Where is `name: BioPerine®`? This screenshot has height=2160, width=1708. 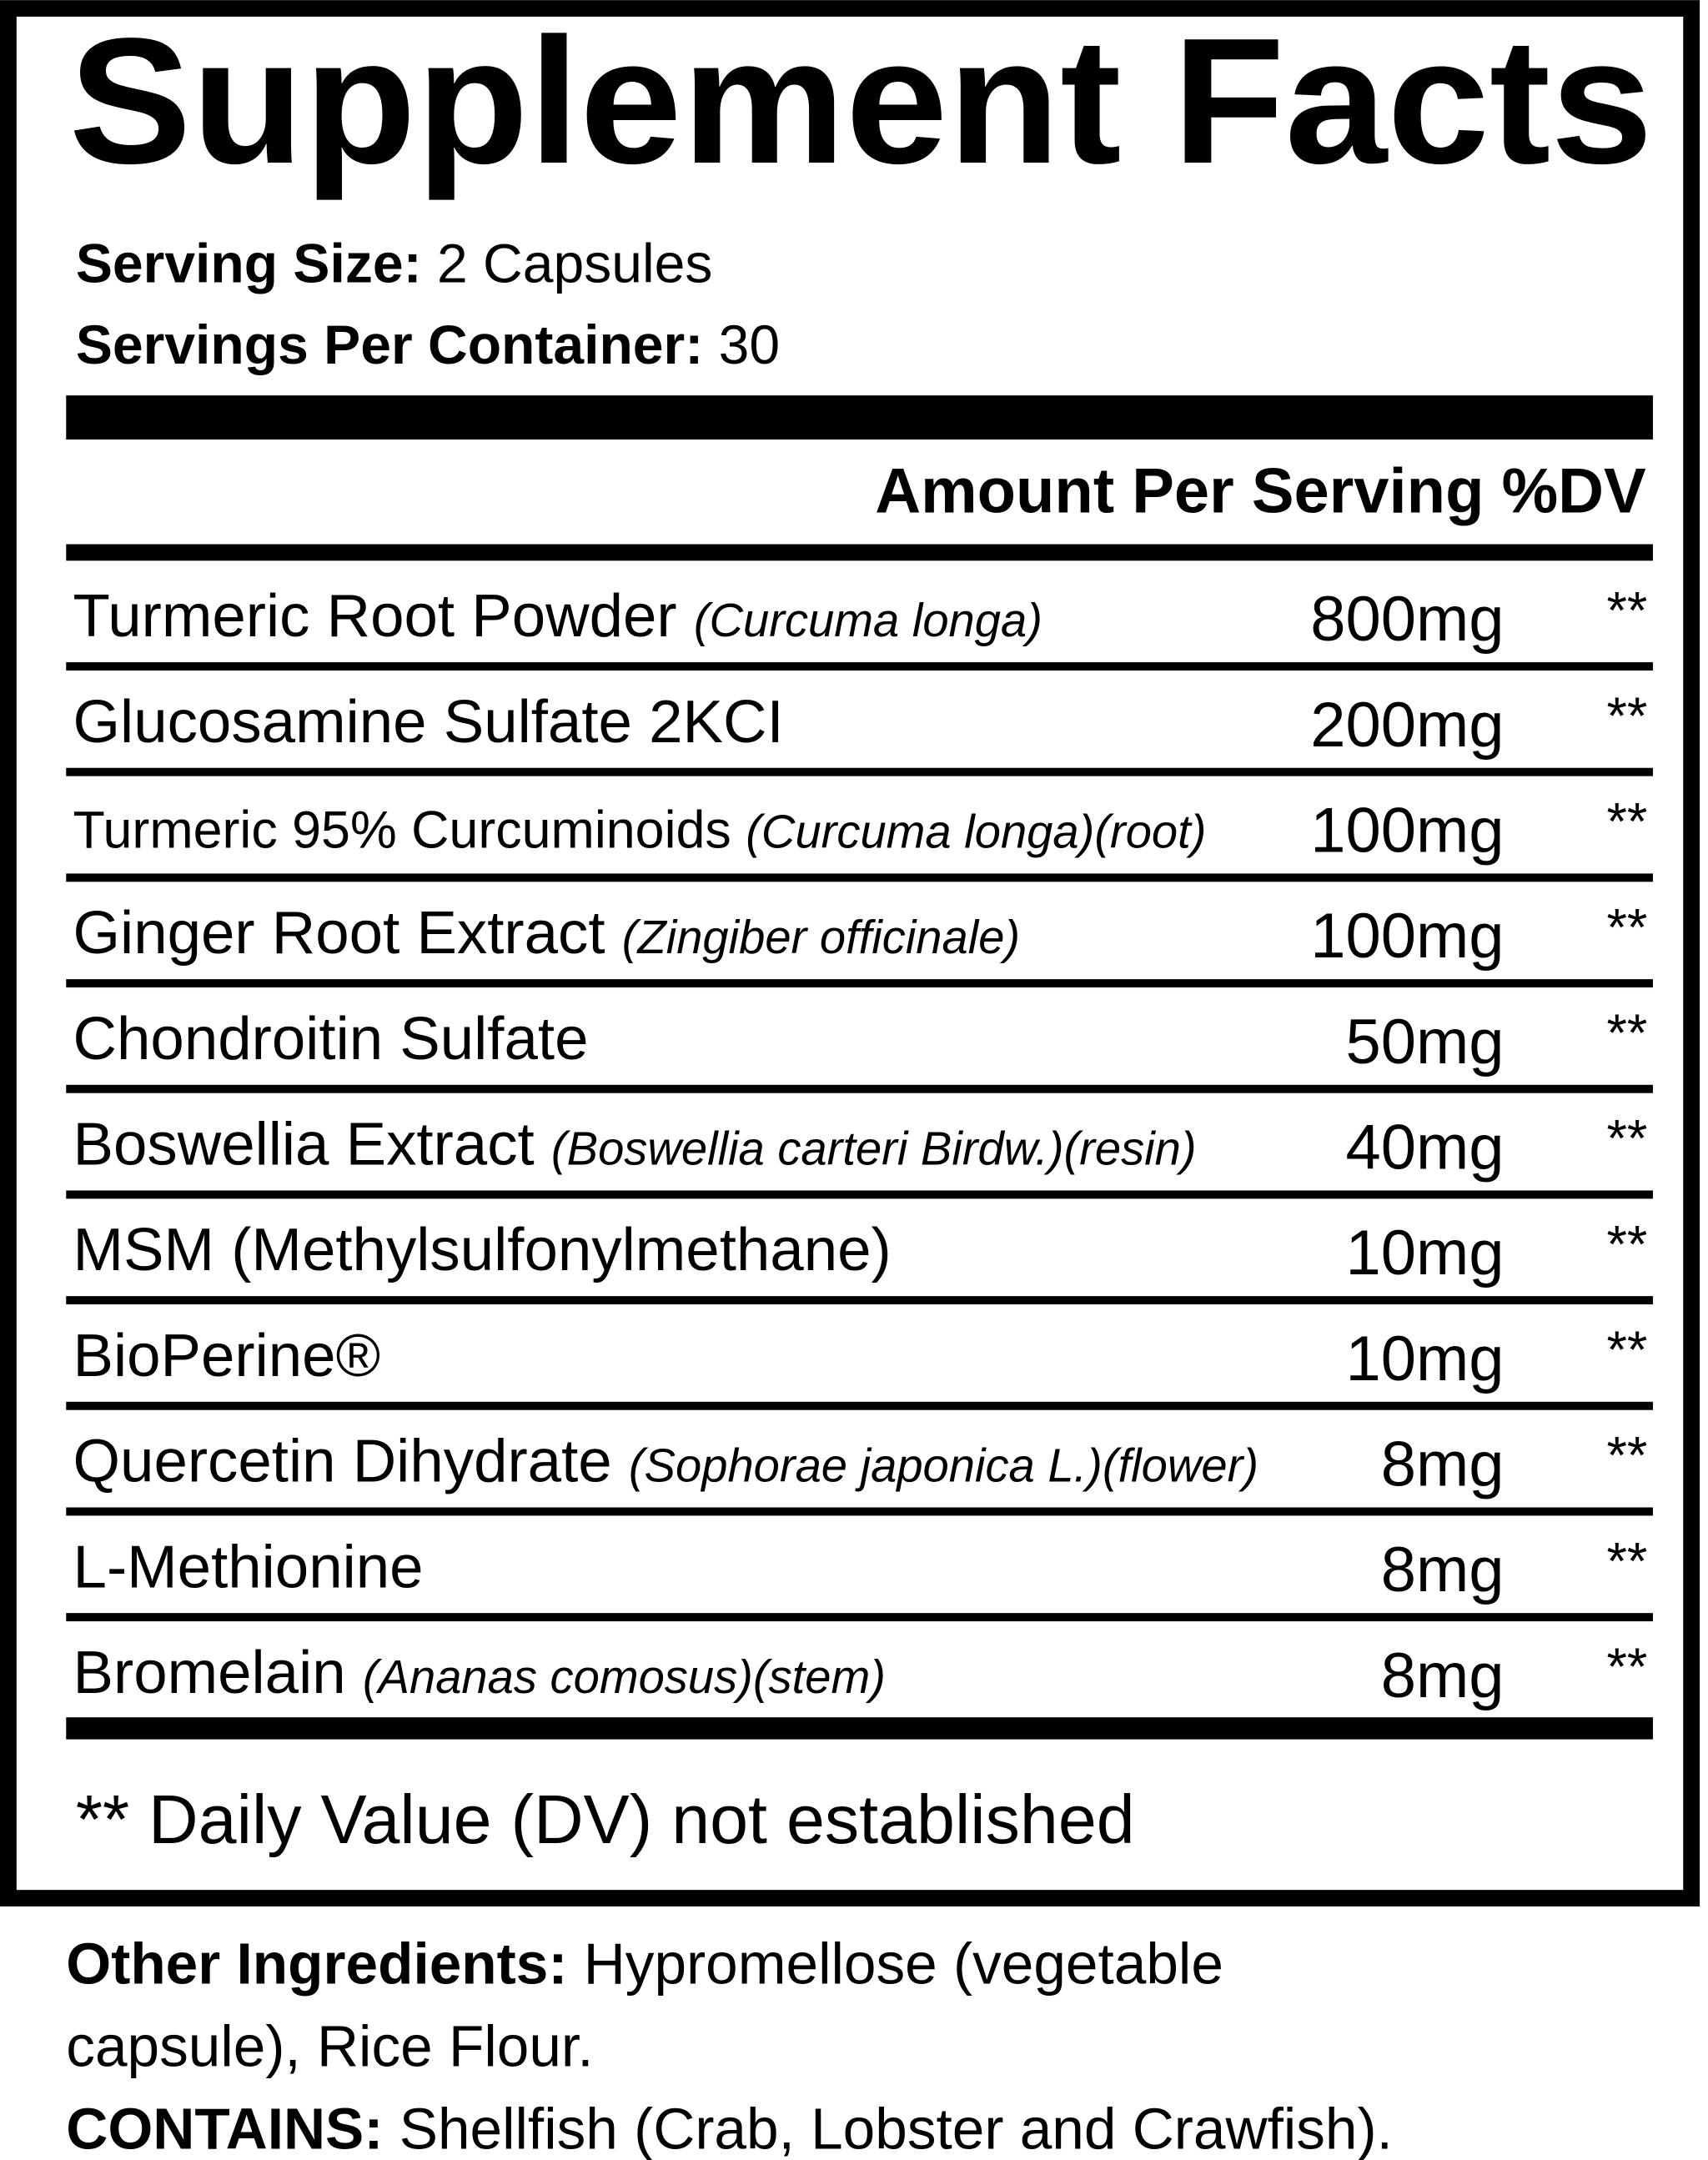 name: BioPerine® is located at coordinates (227, 1356).